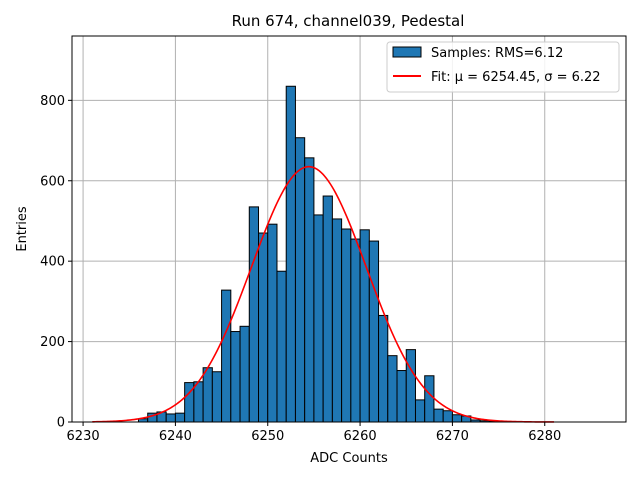 The width and height of the screenshot is (640, 480). Describe the element at coordinates (314, 433) in the screenshot. I see `x-axis-ticks: 6230 6240 6250 6260 6270 6280` at that location.